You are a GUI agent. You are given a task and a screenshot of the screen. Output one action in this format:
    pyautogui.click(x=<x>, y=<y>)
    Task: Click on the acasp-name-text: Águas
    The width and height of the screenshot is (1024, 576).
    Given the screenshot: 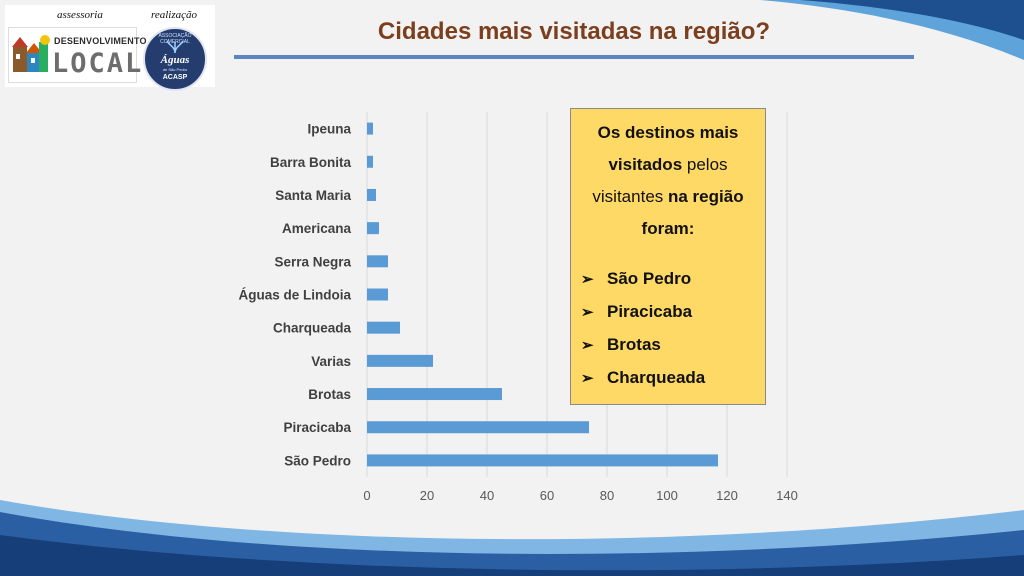 What is the action you would take?
    pyautogui.click(x=175, y=60)
    